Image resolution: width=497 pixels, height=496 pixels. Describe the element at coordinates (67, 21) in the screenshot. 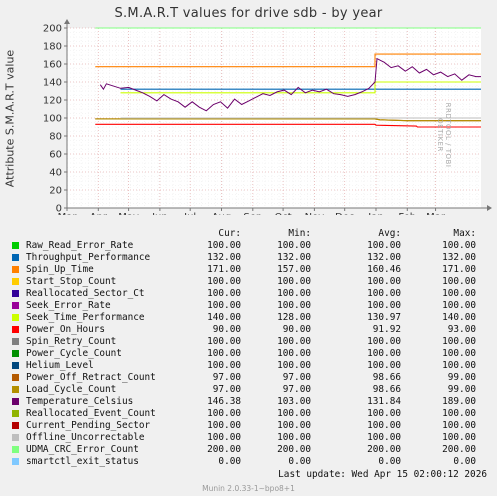

I see `y-axis-arrow` at that location.